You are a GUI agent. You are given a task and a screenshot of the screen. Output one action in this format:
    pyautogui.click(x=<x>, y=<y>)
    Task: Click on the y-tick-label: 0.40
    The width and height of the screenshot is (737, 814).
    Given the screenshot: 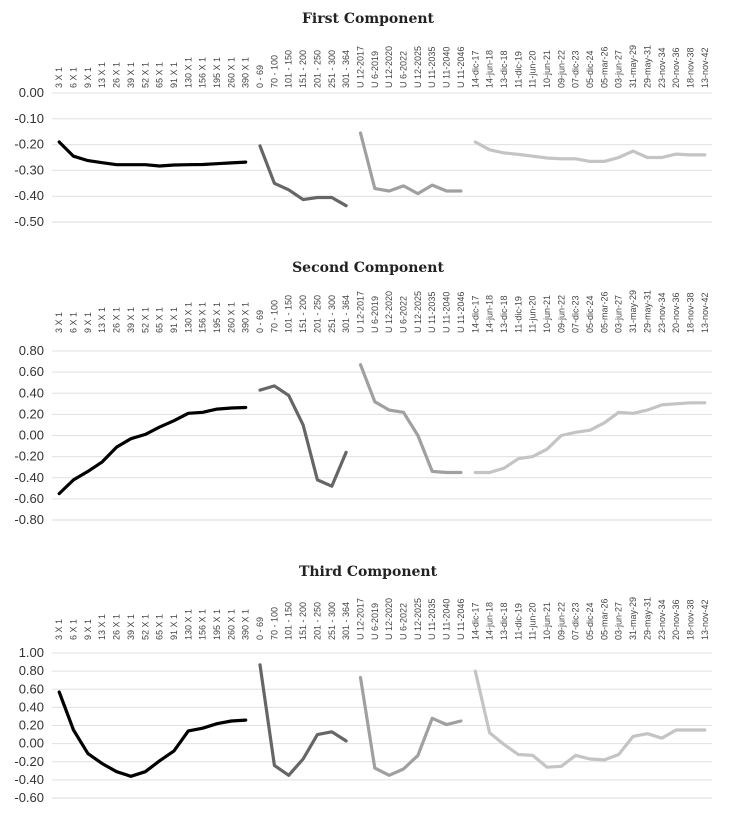 What is the action you would take?
    pyautogui.click(x=31, y=706)
    